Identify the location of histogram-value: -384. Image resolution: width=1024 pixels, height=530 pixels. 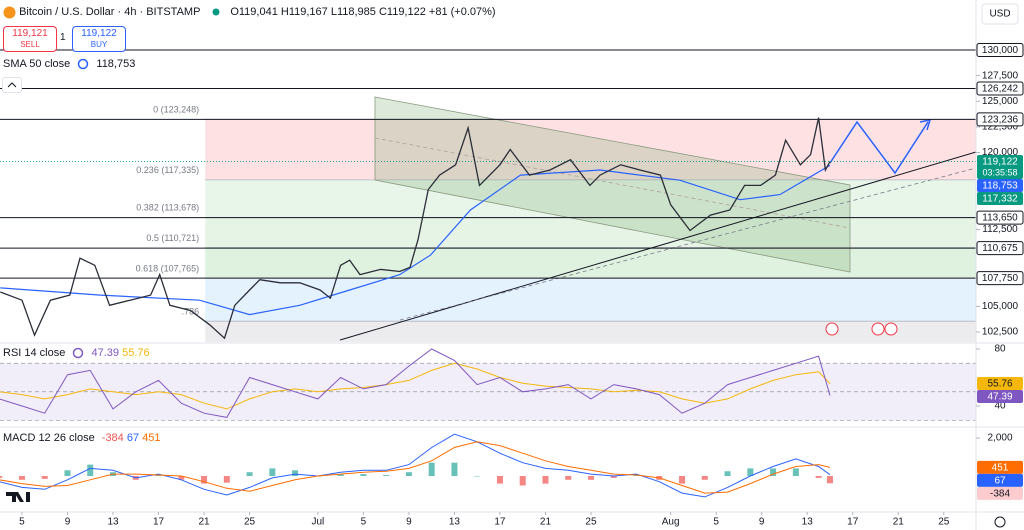
(112, 438).